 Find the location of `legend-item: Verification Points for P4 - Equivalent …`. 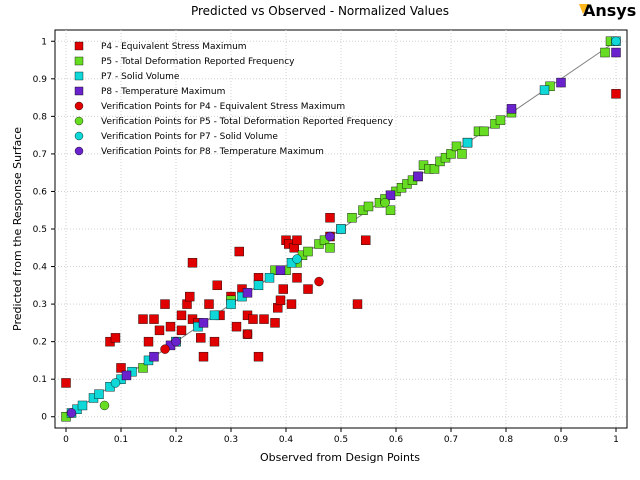

legend-item: Verification Points for P4 - Equivalent … is located at coordinates (209, 106).